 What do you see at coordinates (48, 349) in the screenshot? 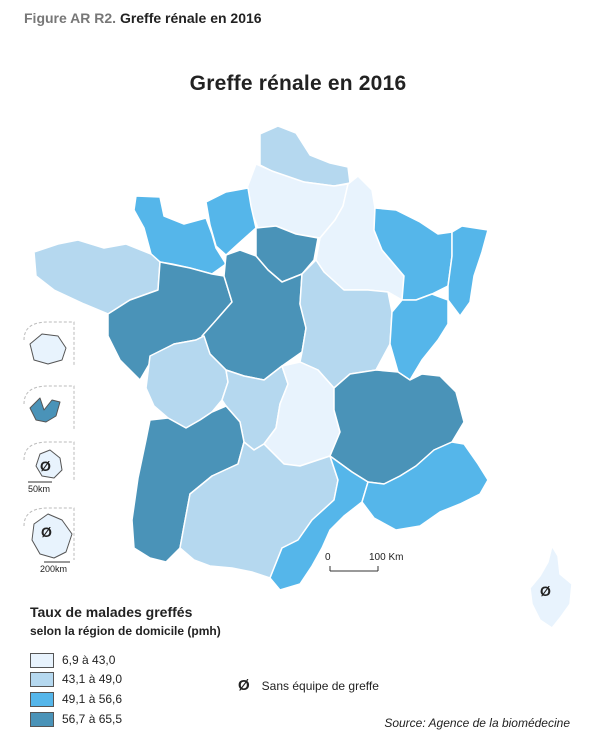
I see `region-la-reunion` at bounding box center [48, 349].